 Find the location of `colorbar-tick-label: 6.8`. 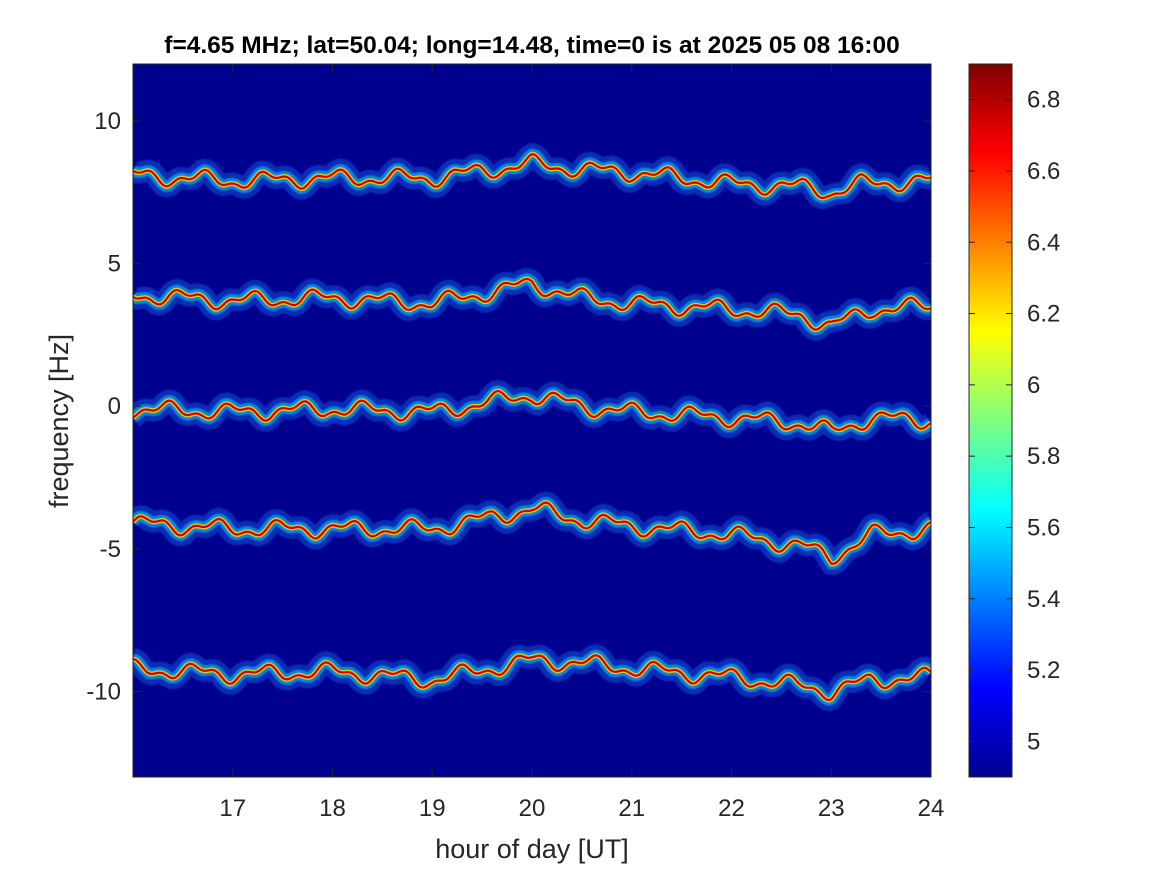

colorbar-tick-label: 6.8 is located at coordinates (1043, 100).